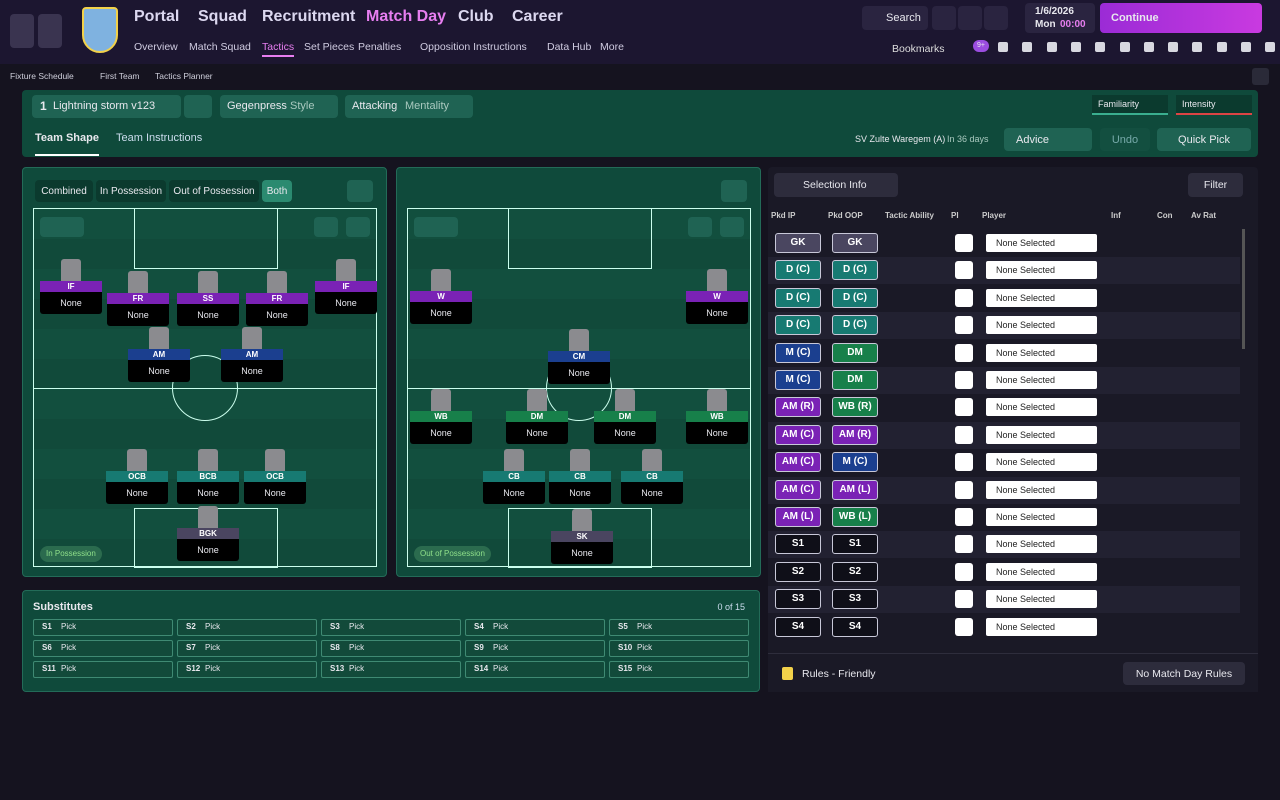 The height and width of the screenshot is (800, 1280). I want to click on style-select: Gegenpress Style, so click(279, 106).